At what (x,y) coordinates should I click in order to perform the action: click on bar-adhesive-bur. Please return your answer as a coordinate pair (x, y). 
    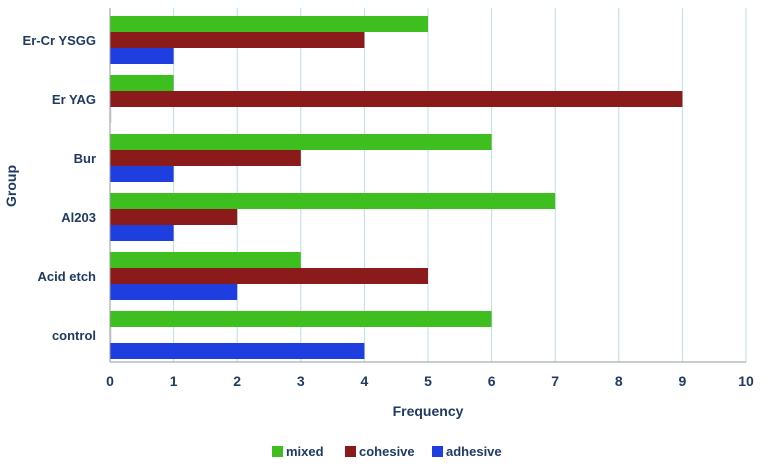
    Looking at the image, I should click on (142, 174).